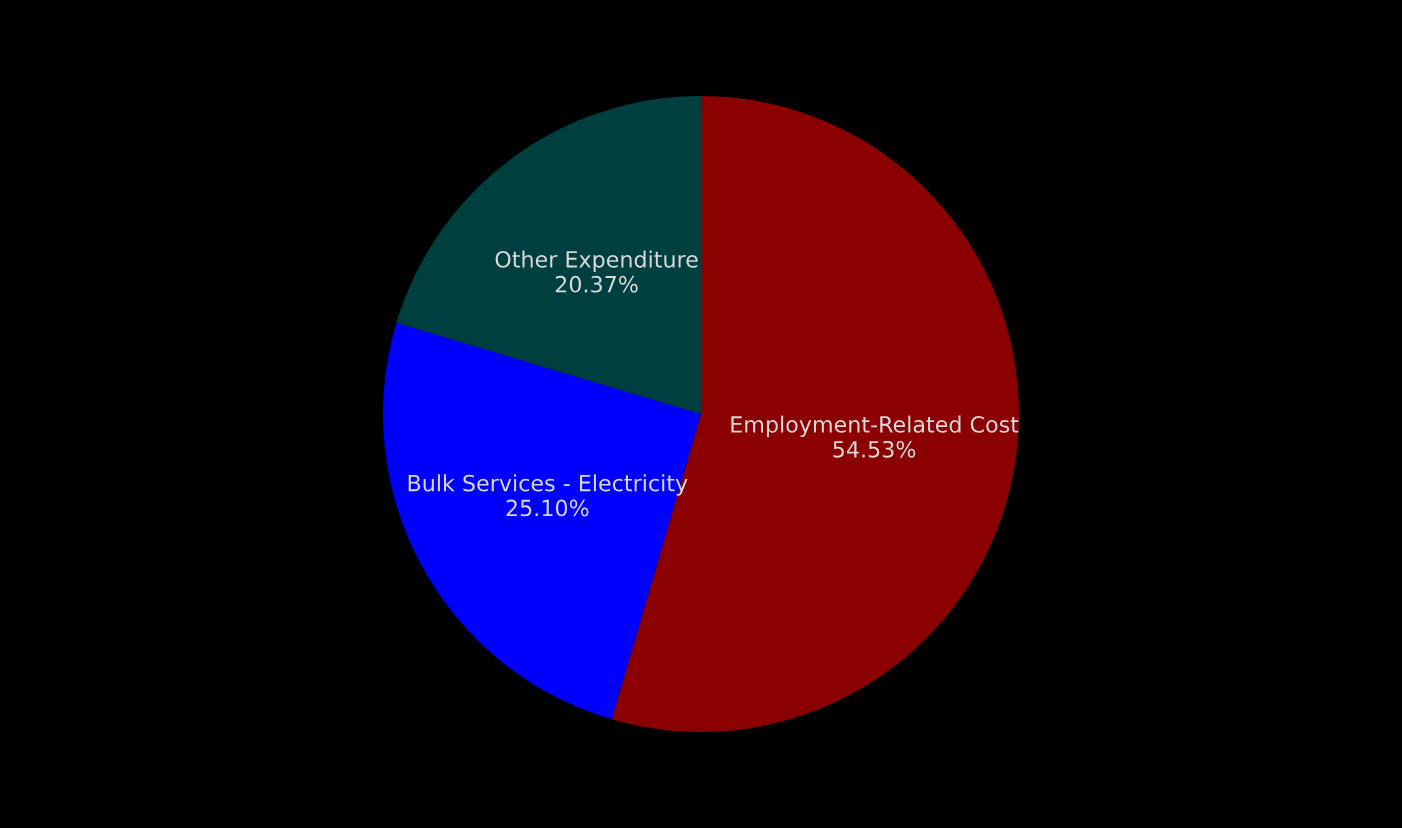 Image resolution: width=1402 pixels, height=828 pixels. I want to click on data-label: 54.53%, so click(874, 449).